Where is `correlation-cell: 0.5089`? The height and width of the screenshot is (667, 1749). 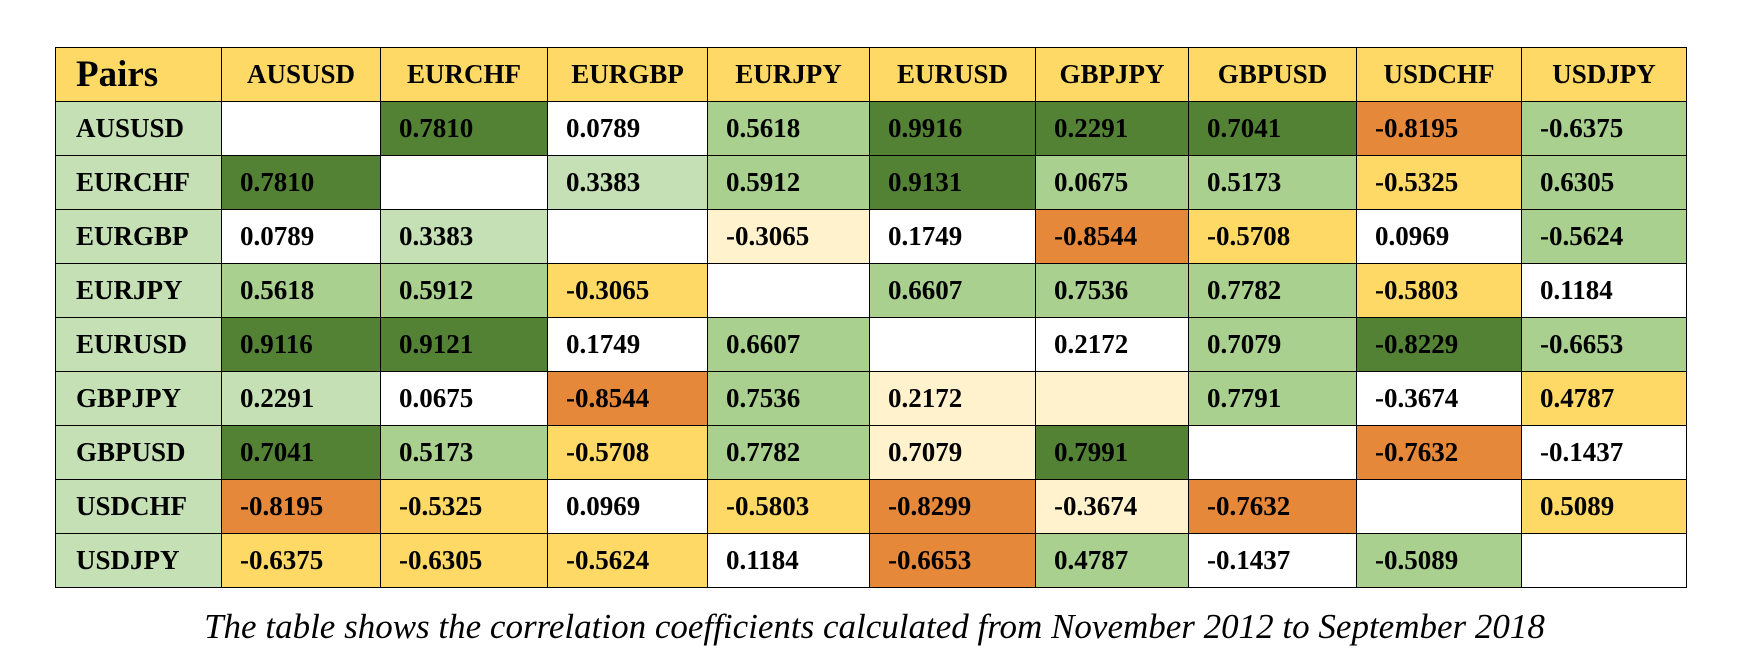 correlation-cell: 0.5089 is located at coordinates (1604, 506).